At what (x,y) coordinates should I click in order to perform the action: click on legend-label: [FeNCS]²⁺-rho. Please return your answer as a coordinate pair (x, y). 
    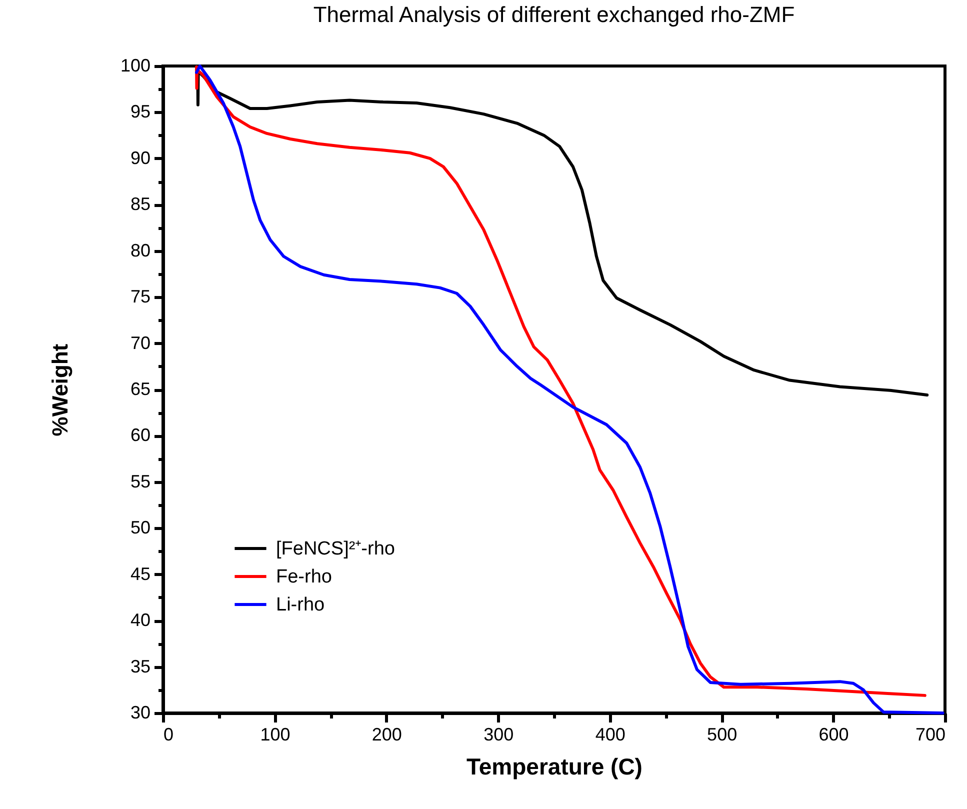
    Looking at the image, I should click on (335, 549).